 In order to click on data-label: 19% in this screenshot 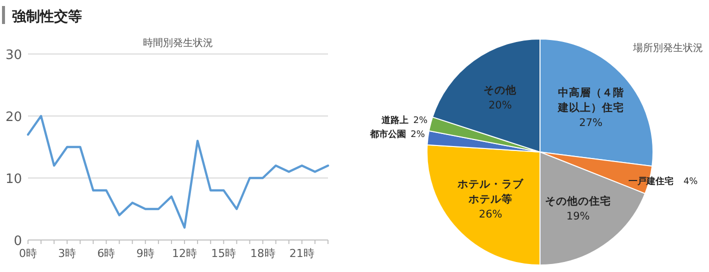, I will do `click(578, 216)`.